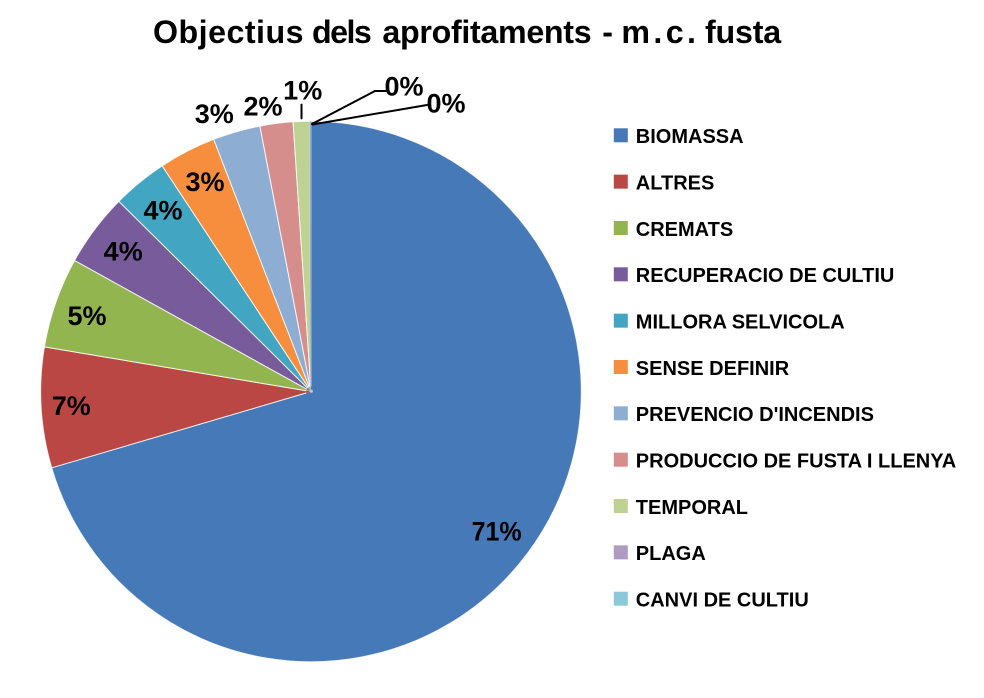  What do you see at coordinates (497, 532) in the screenshot?
I see `svg-text: 71%` at bounding box center [497, 532].